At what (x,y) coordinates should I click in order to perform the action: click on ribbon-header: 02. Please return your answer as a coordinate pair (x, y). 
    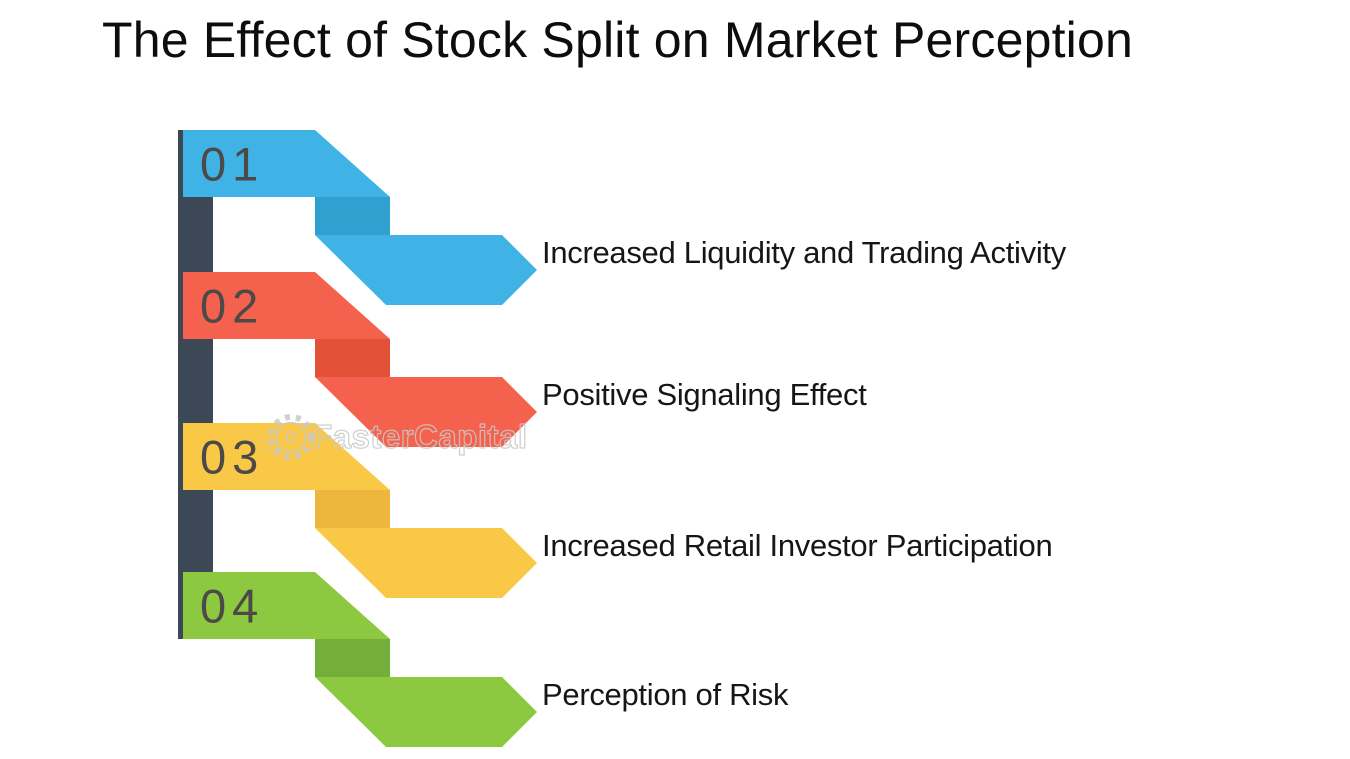
    Looking at the image, I should click on (286, 305).